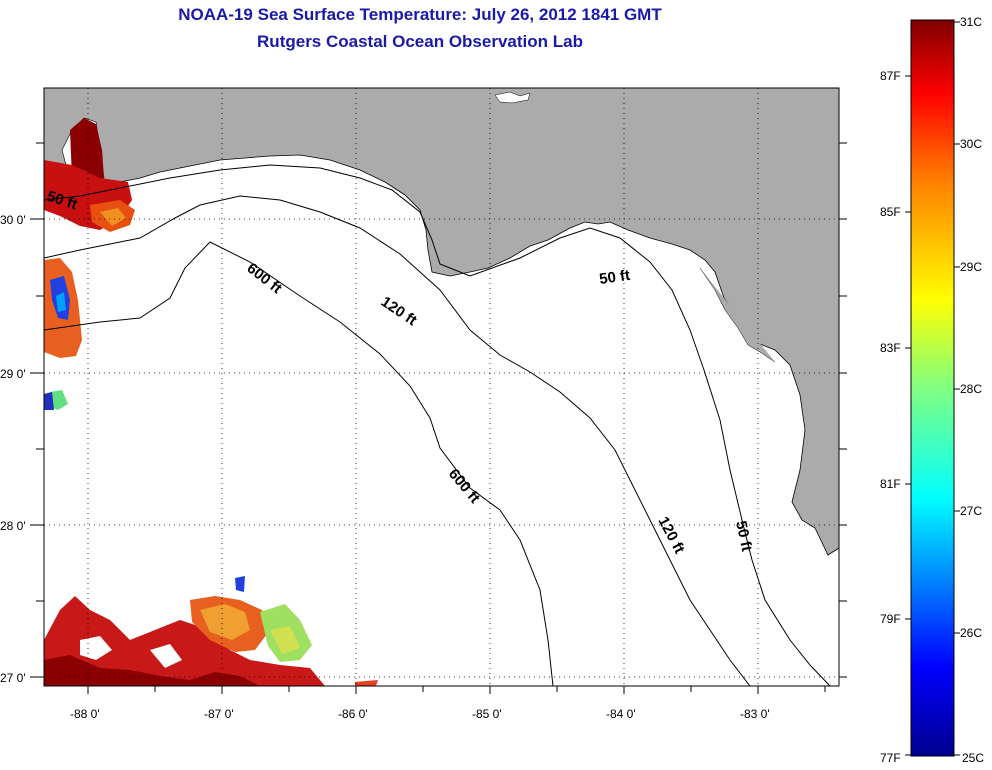 The width and height of the screenshot is (992, 770). What do you see at coordinates (13, 374) in the screenshot?
I see `lat-tick-label: 29 0'` at bounding box center [13, 374].